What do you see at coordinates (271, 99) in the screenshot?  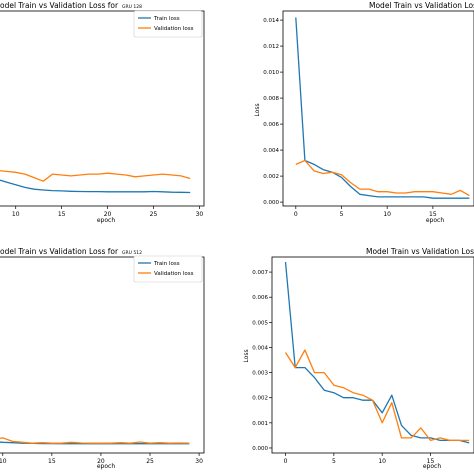 I see `y-tick-label: 0.008` at bounding box center [271, 99].